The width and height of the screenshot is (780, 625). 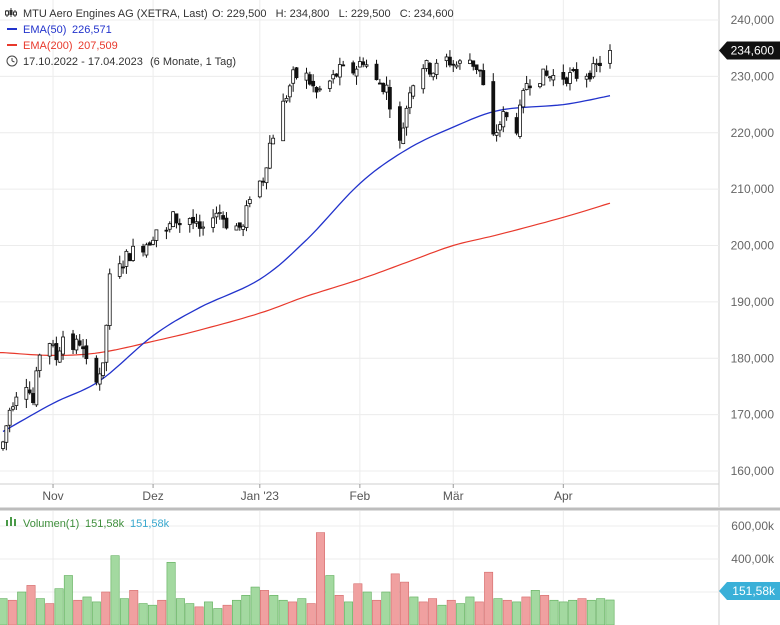 I want to click on volume-tick-label: 600,00k, so click(x=753, y=526).